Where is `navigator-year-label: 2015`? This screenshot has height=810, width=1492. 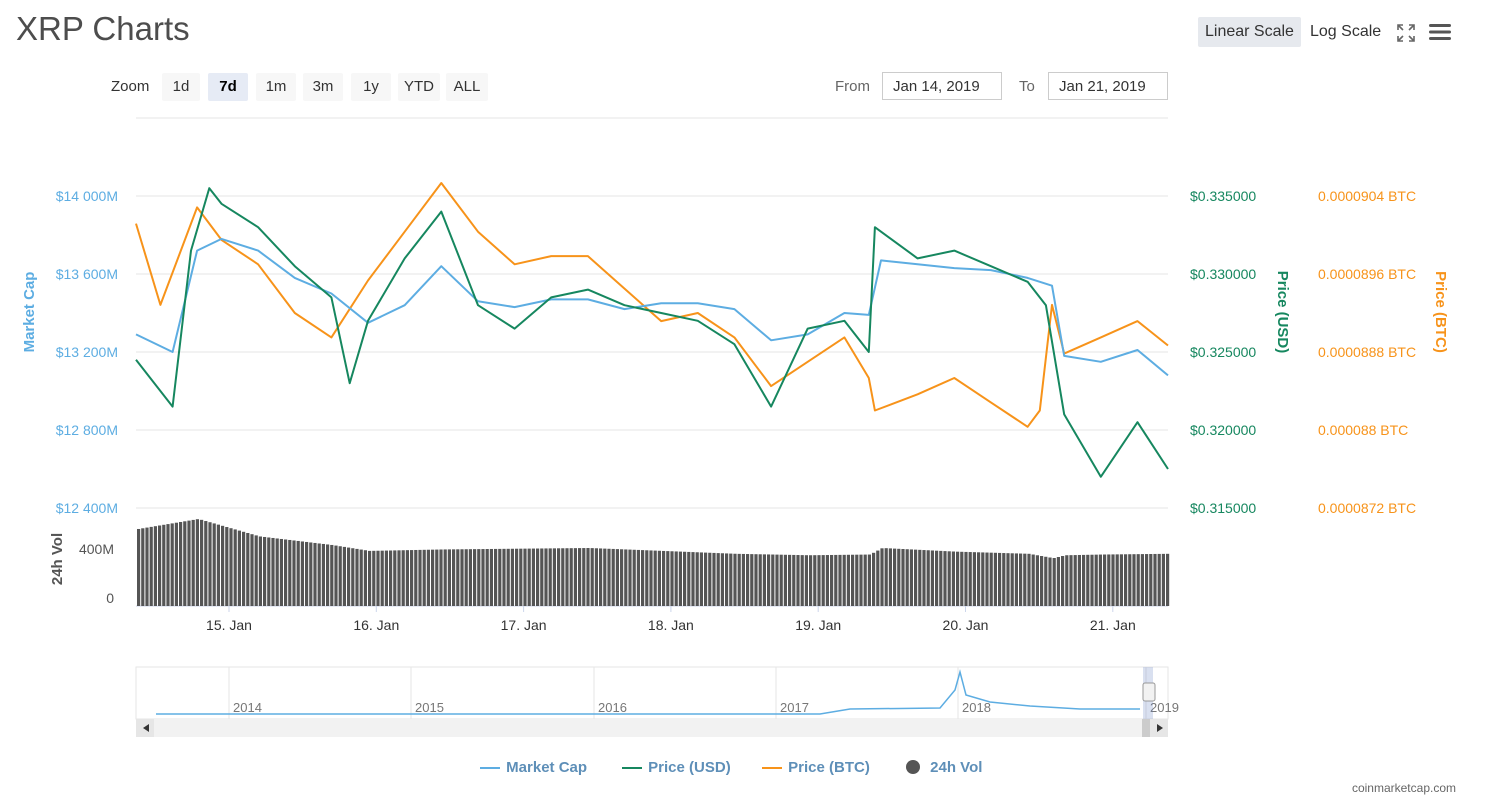 navigator-year-label: 2015 is located at coordinates (429, 707).